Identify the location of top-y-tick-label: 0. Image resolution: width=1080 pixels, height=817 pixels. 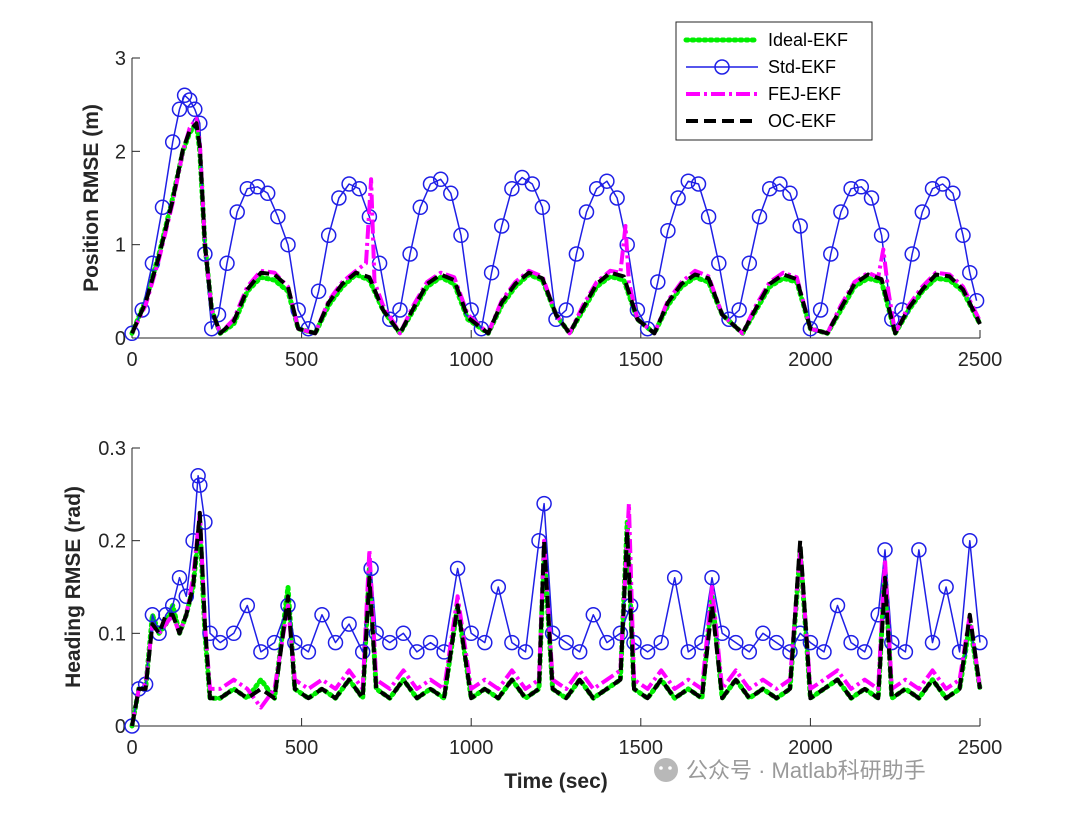
(120, 339).